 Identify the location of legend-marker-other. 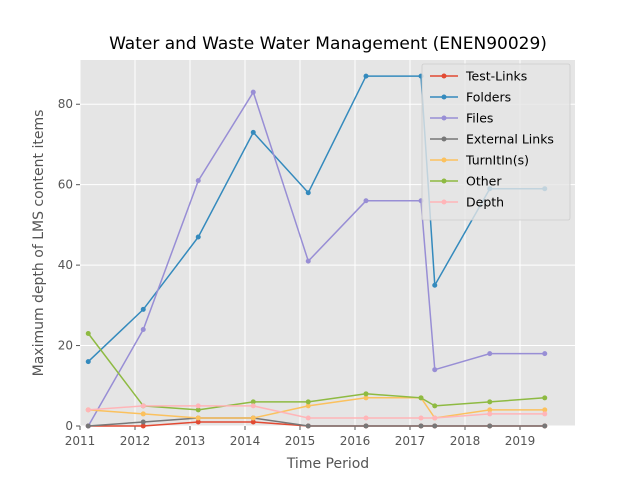
(444, 181).